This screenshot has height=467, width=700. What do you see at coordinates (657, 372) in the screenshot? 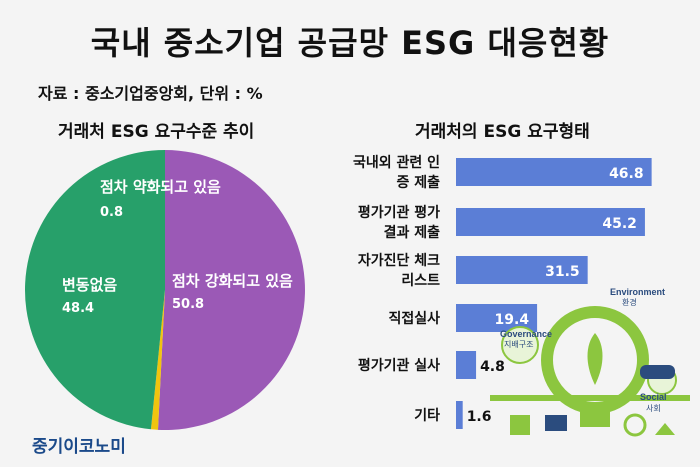
I see `car-icon` at bounding box center [657, 372].